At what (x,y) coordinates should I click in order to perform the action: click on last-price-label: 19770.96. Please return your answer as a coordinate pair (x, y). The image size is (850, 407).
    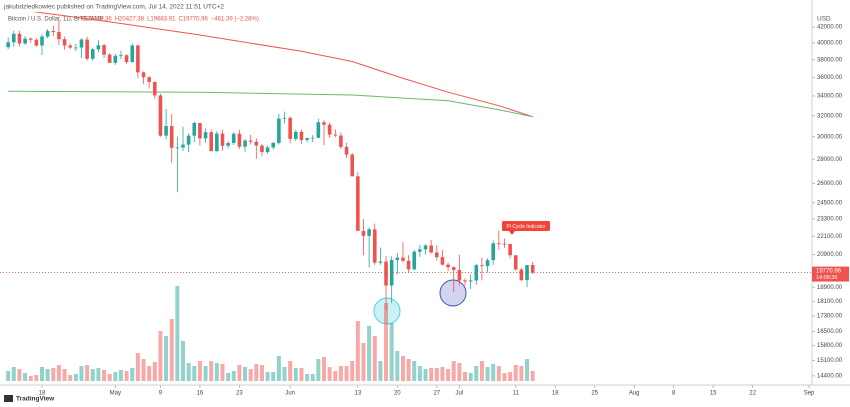
    Looking at the image, I should click on (829, 272).